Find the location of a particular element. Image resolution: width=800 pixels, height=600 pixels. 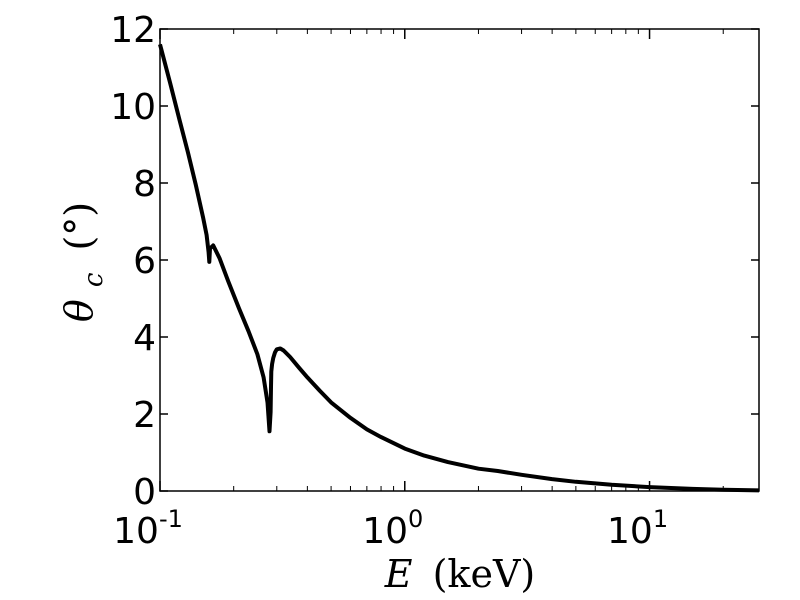

y-axis-unit: (°) is located at coordinates (79, 226).